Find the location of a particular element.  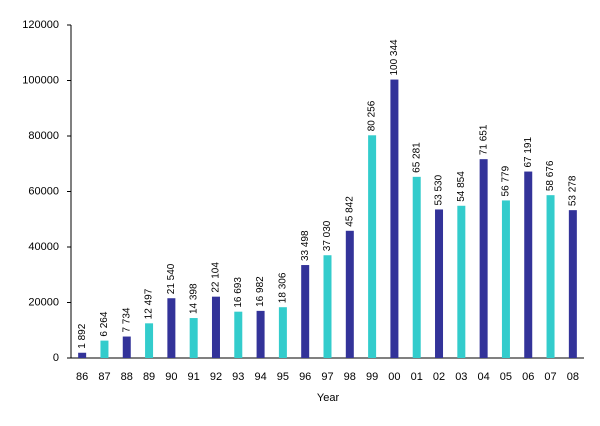

x-tick-label: 00 is located at coordinates (394, 377).